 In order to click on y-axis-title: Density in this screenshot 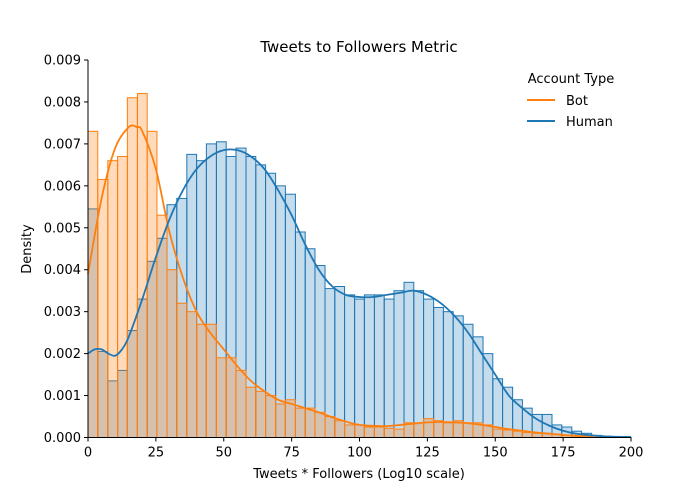, I will do `click(27, 249)`.